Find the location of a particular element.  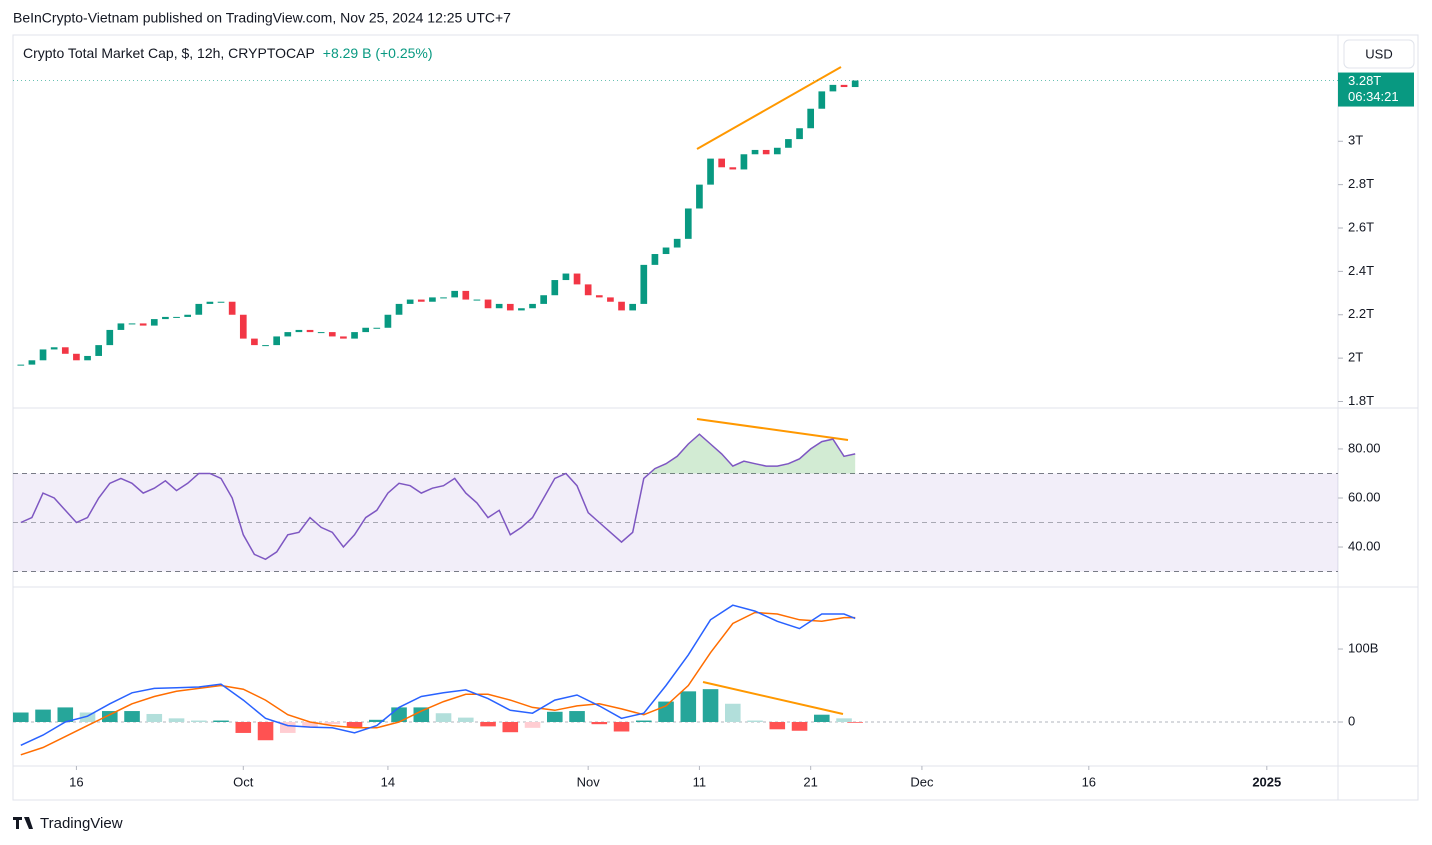

countdown: 06:34:21 is located at coordinates (1373, 96).